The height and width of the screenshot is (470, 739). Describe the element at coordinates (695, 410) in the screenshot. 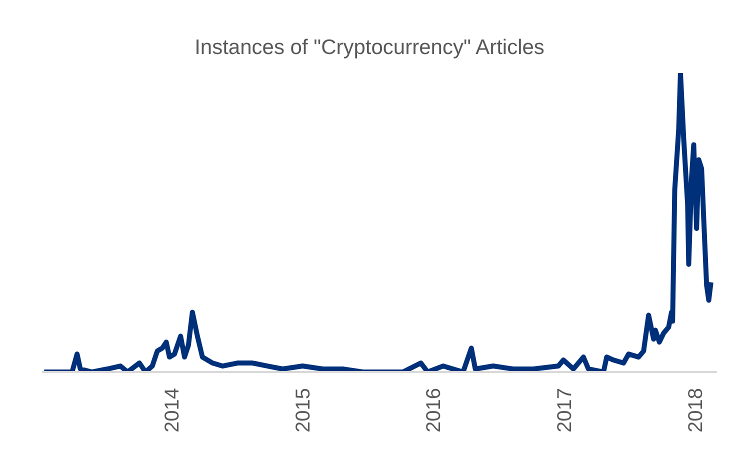

I see `x-tick-label: 2018` at that location.